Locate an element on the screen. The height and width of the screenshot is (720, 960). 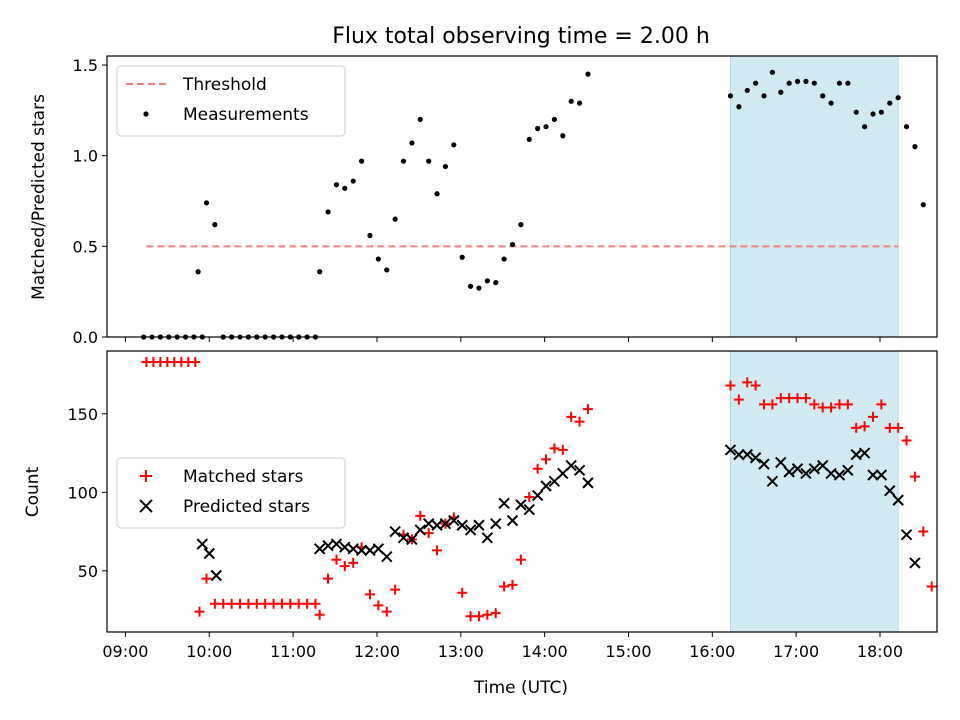
legend-label: Measurements is located at coordinates (246, 115).